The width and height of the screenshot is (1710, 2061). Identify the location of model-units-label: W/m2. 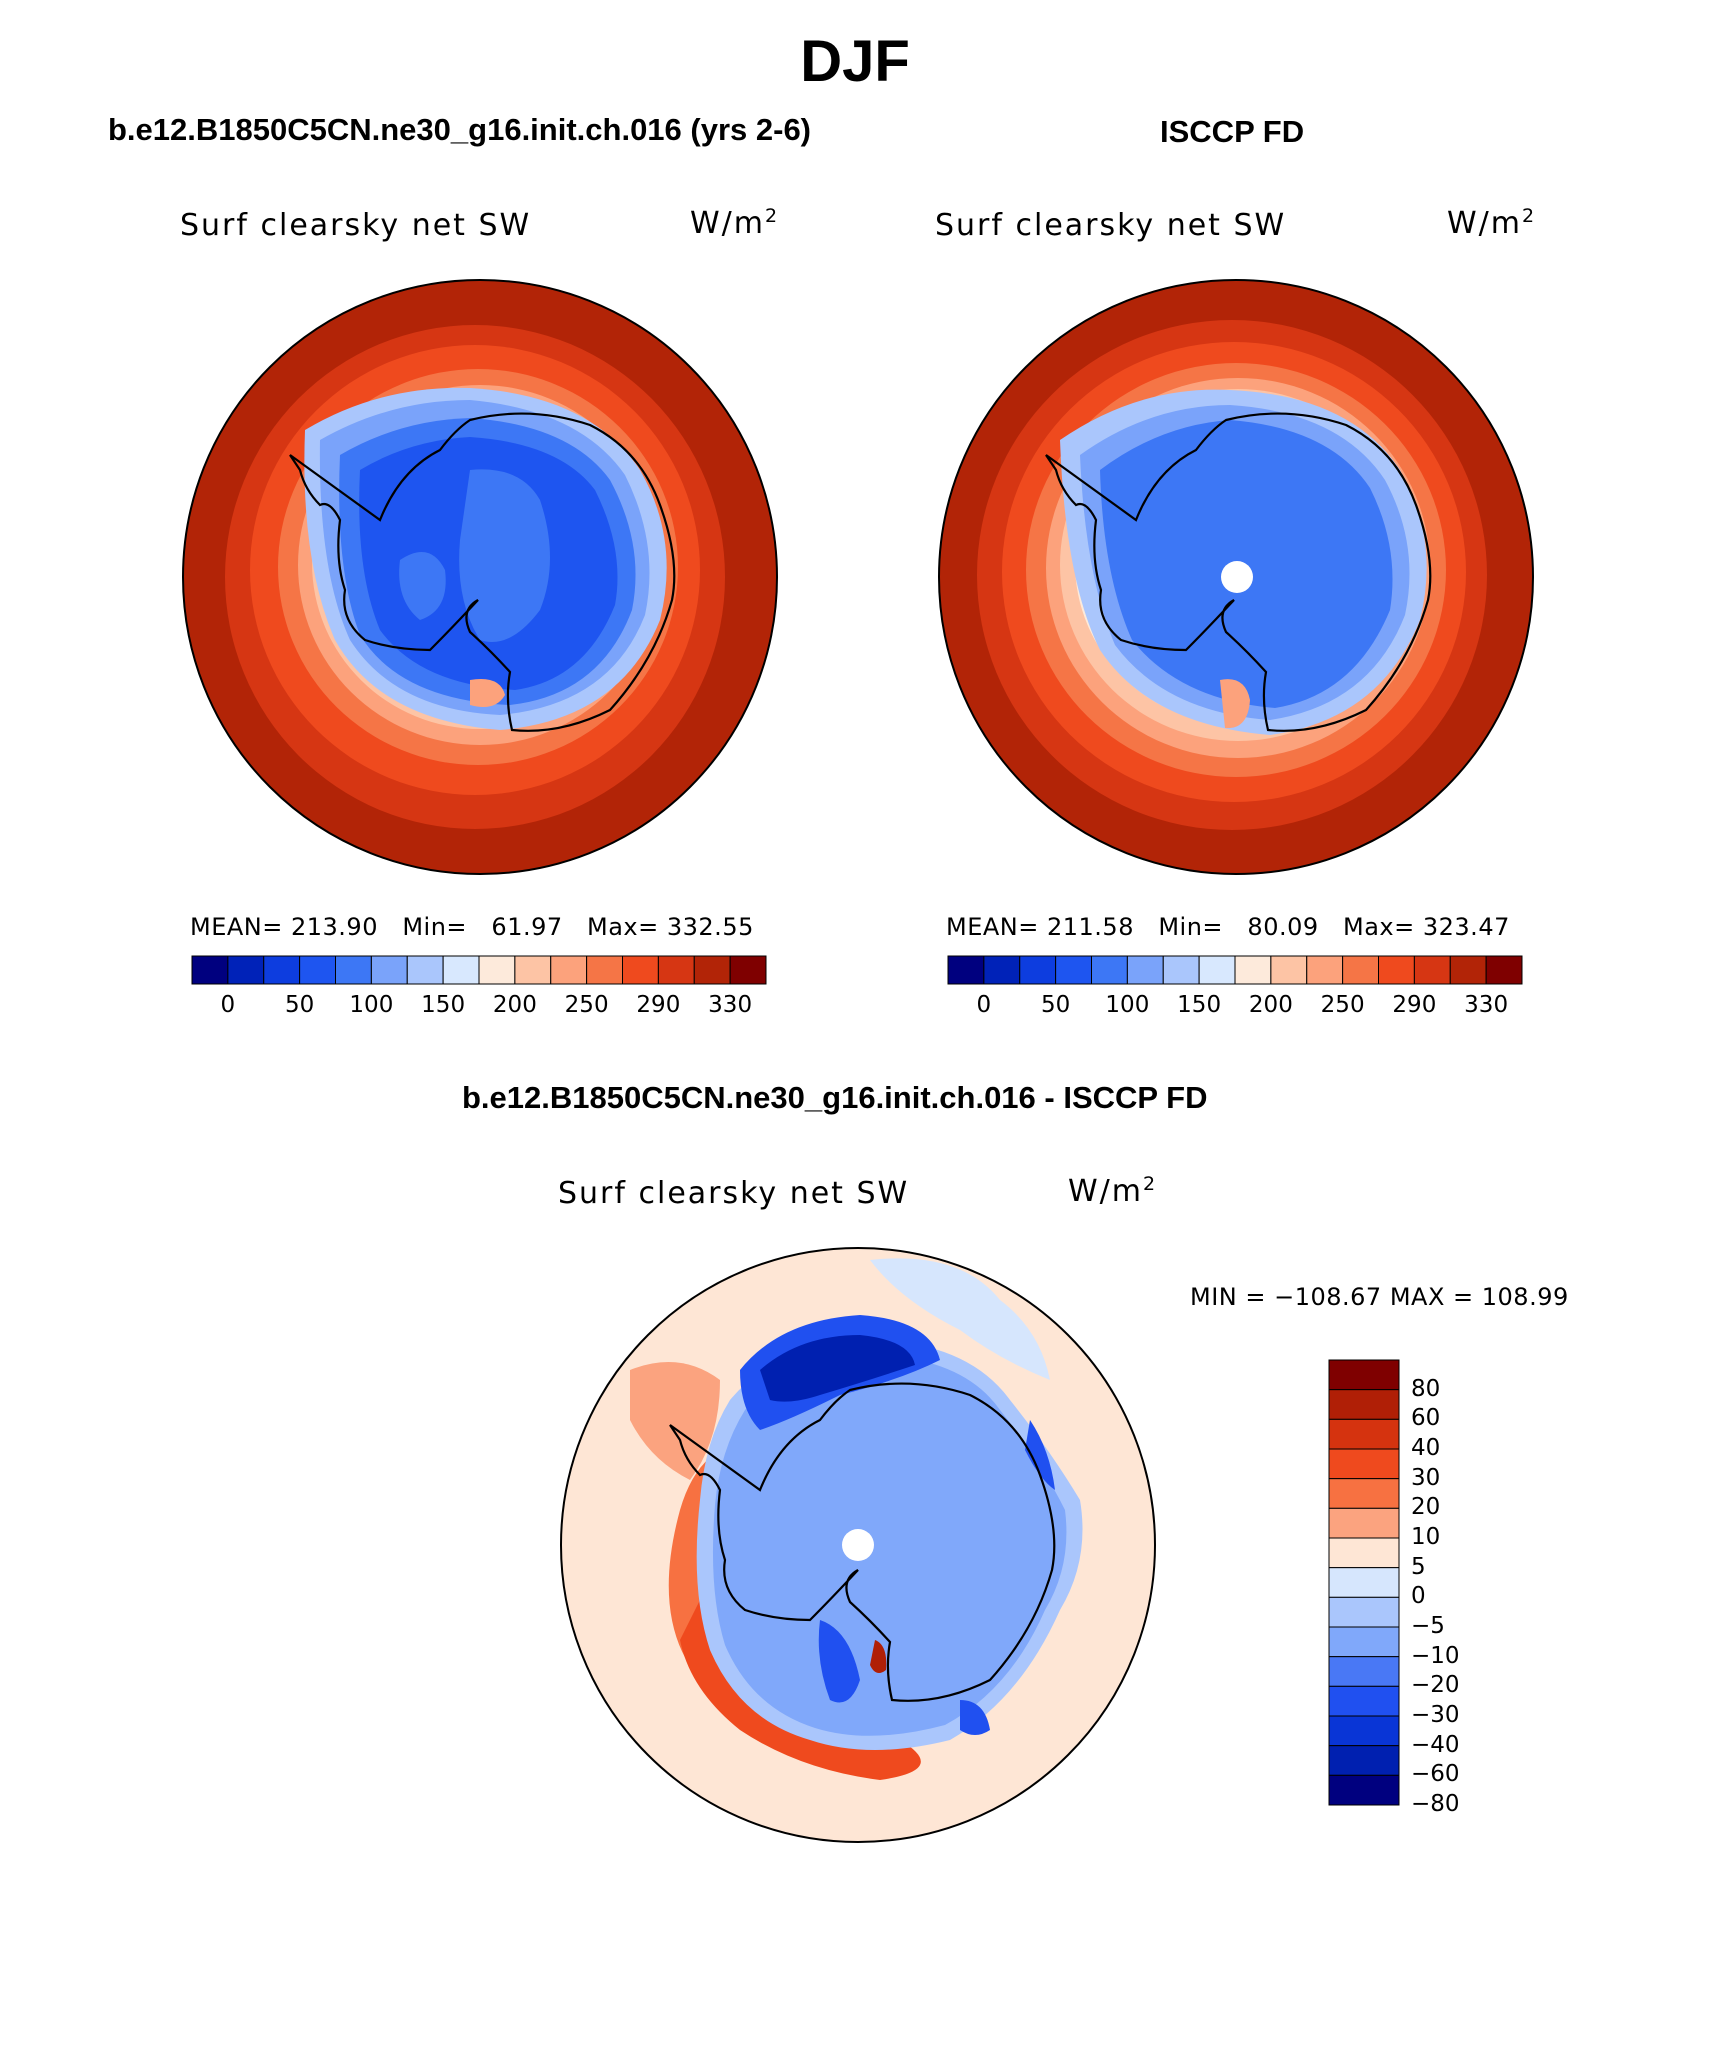
(735, 223).